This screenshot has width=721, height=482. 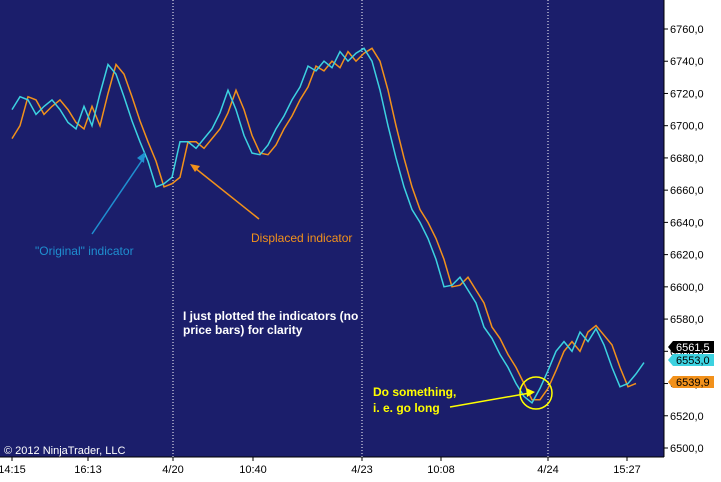 What do you see at coordinates (547, 470) in the screenshot?
I see `x-tick-label: 4/24` at bounding box center [547, 470].